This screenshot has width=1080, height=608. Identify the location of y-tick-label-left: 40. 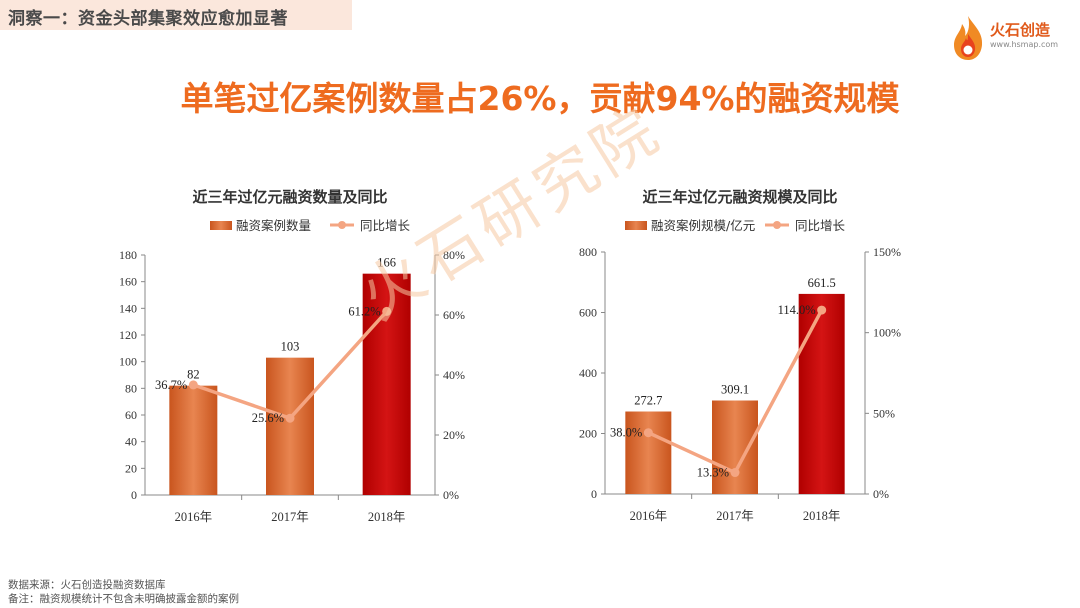
(131, 442).